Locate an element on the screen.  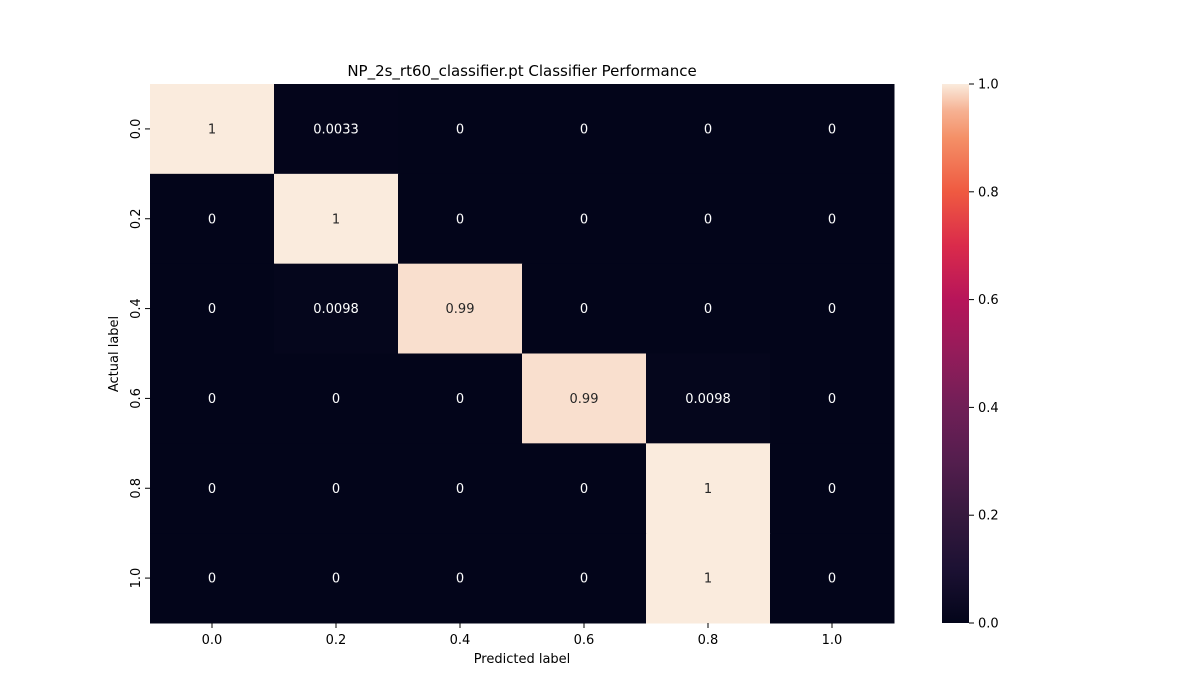
x-tick-label: 0.2 is located at coordinates (336, 640).